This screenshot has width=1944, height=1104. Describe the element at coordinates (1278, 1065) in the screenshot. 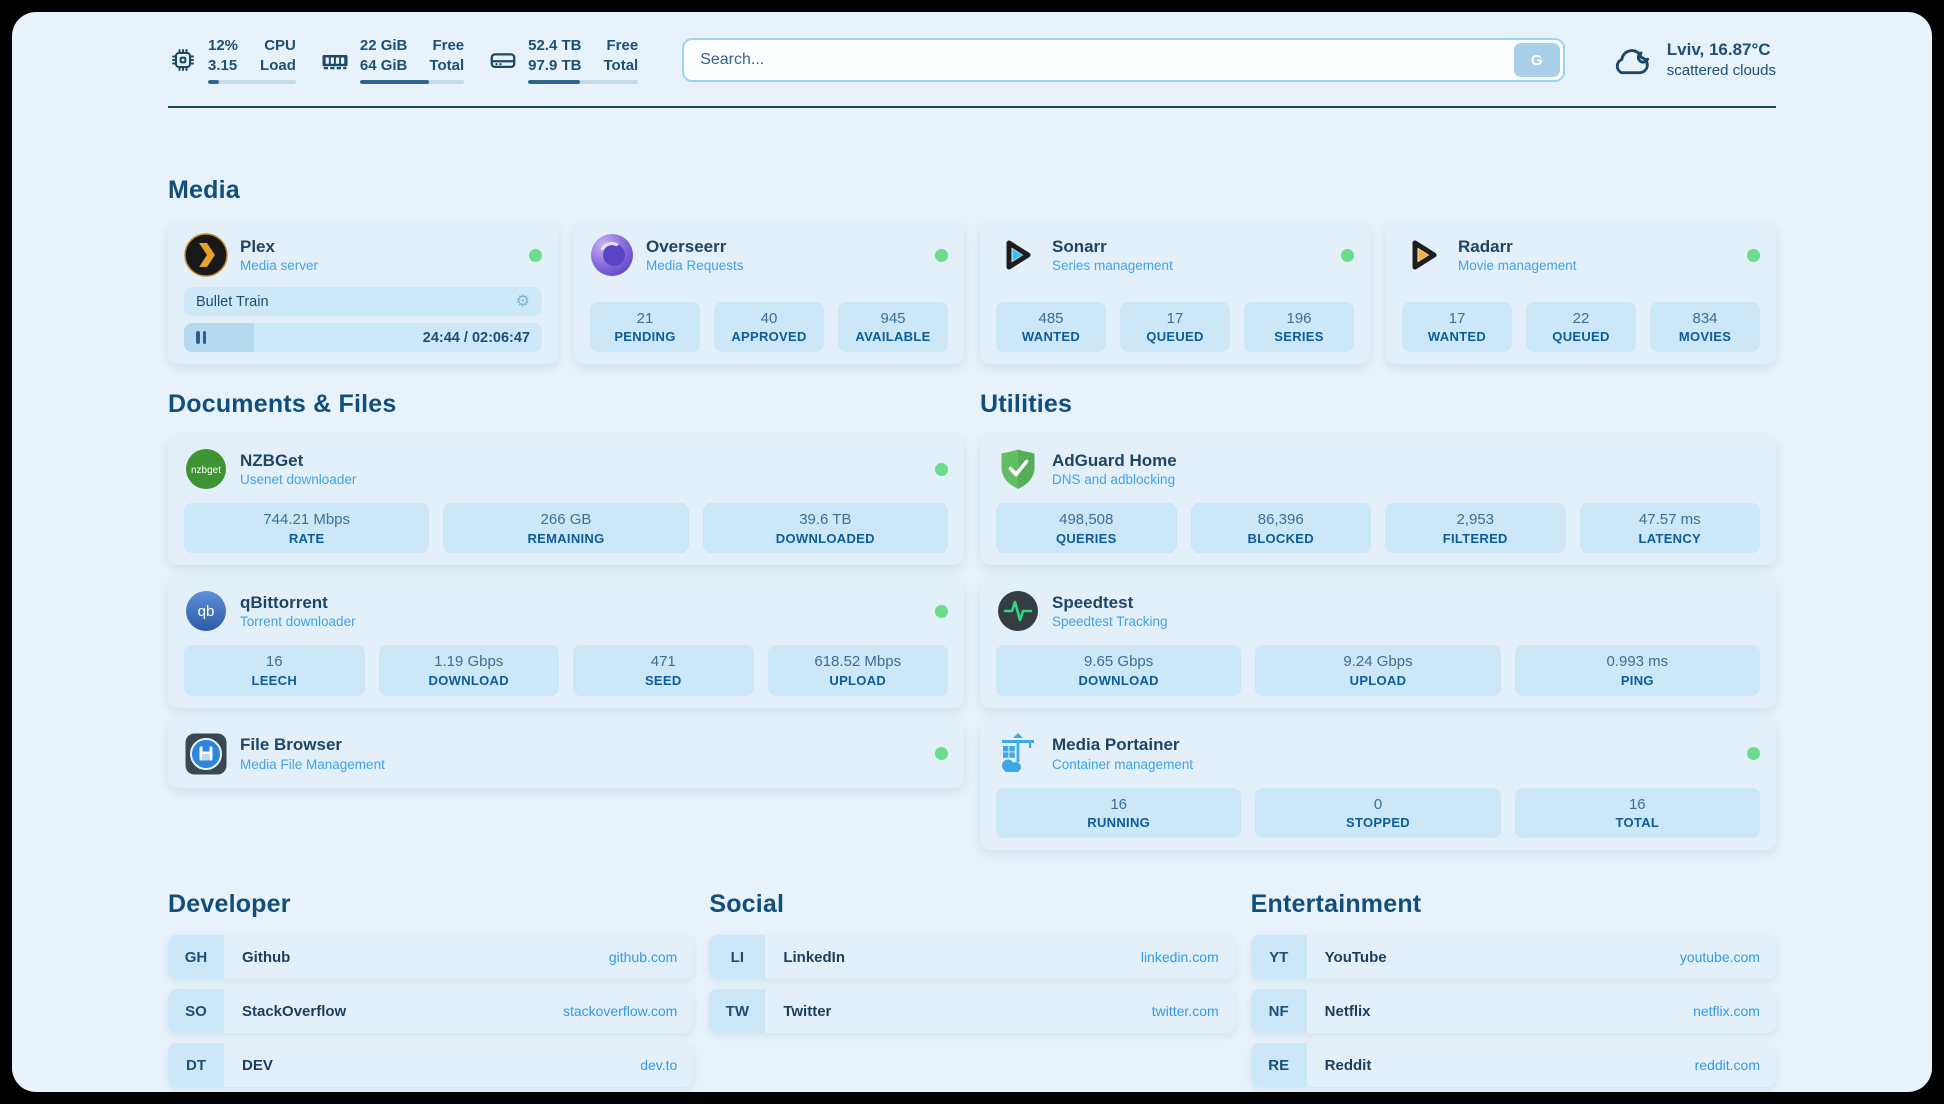

I see `bookmark-abbr-badge: RE` at that location.